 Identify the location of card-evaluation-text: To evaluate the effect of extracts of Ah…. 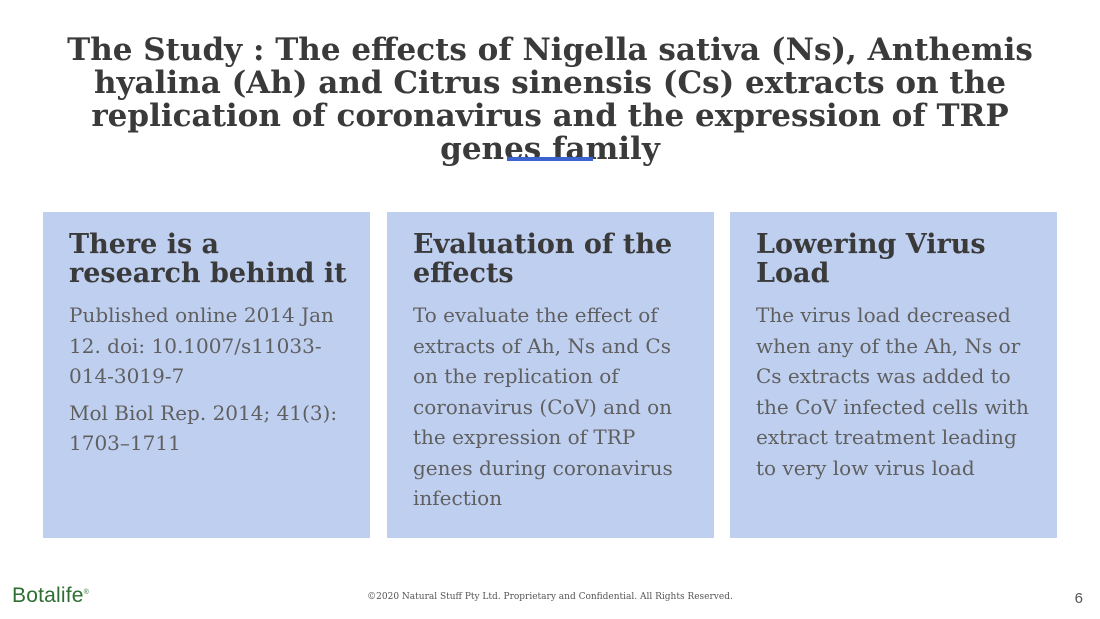
(543, 406).